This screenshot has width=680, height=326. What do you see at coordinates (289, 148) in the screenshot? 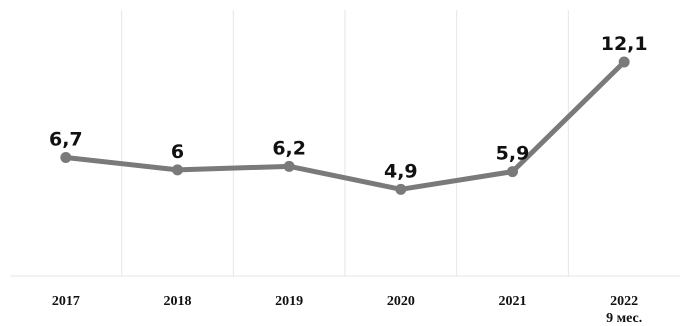
I see `data-label: 6,2` at bounding box center [289, 148].